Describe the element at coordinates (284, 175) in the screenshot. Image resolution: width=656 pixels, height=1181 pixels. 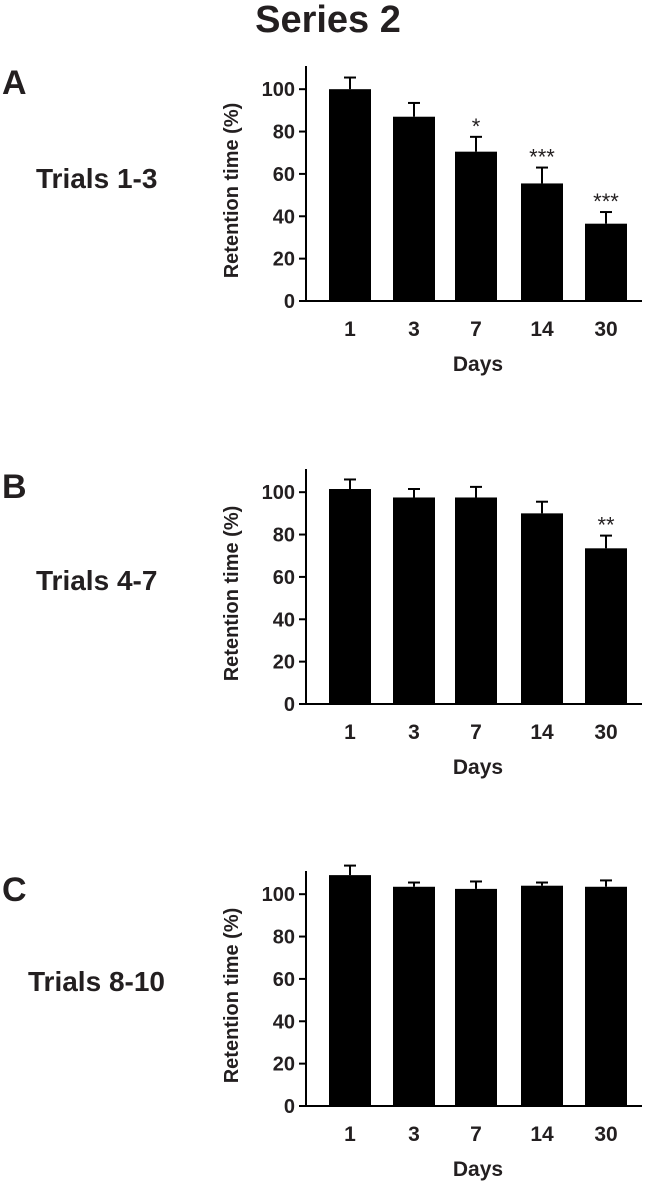
I see `panel-a-y-tick-label-60: 60` at that location.